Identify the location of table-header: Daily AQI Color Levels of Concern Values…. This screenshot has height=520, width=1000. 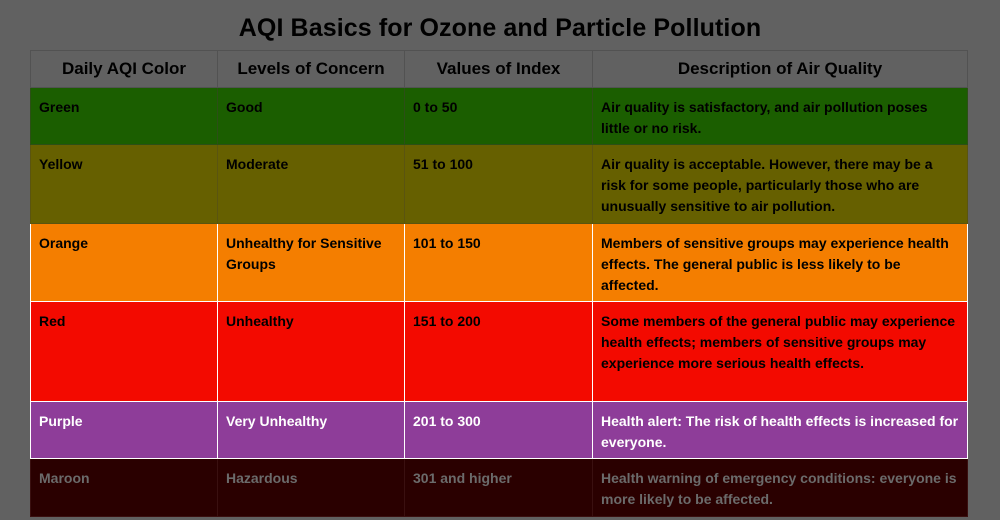
(499, 69).